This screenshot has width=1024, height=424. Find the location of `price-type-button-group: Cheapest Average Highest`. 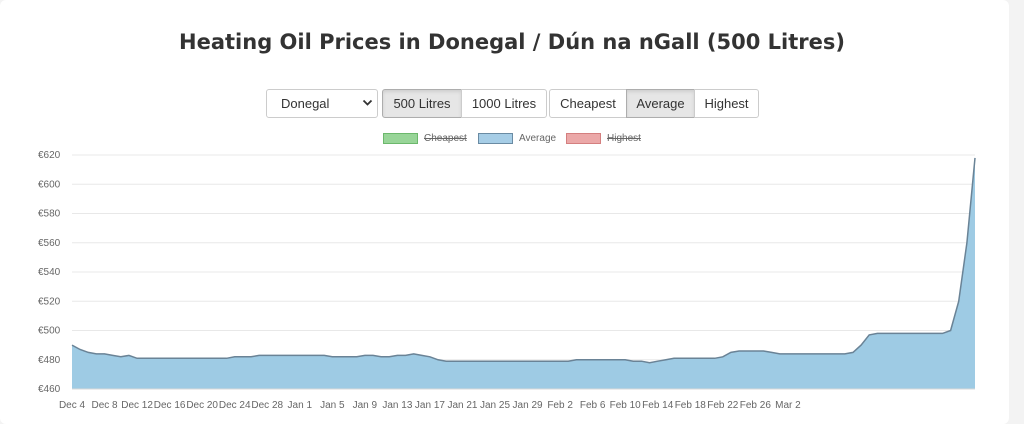

price-type-button-group: Cheapest Average Highest is located at coordinates (654, 103).